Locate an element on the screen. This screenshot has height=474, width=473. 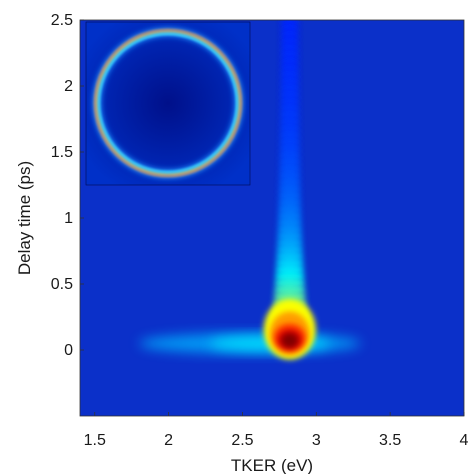
x-axis-label: TKER (eV) is located at coordinates (272, 465).